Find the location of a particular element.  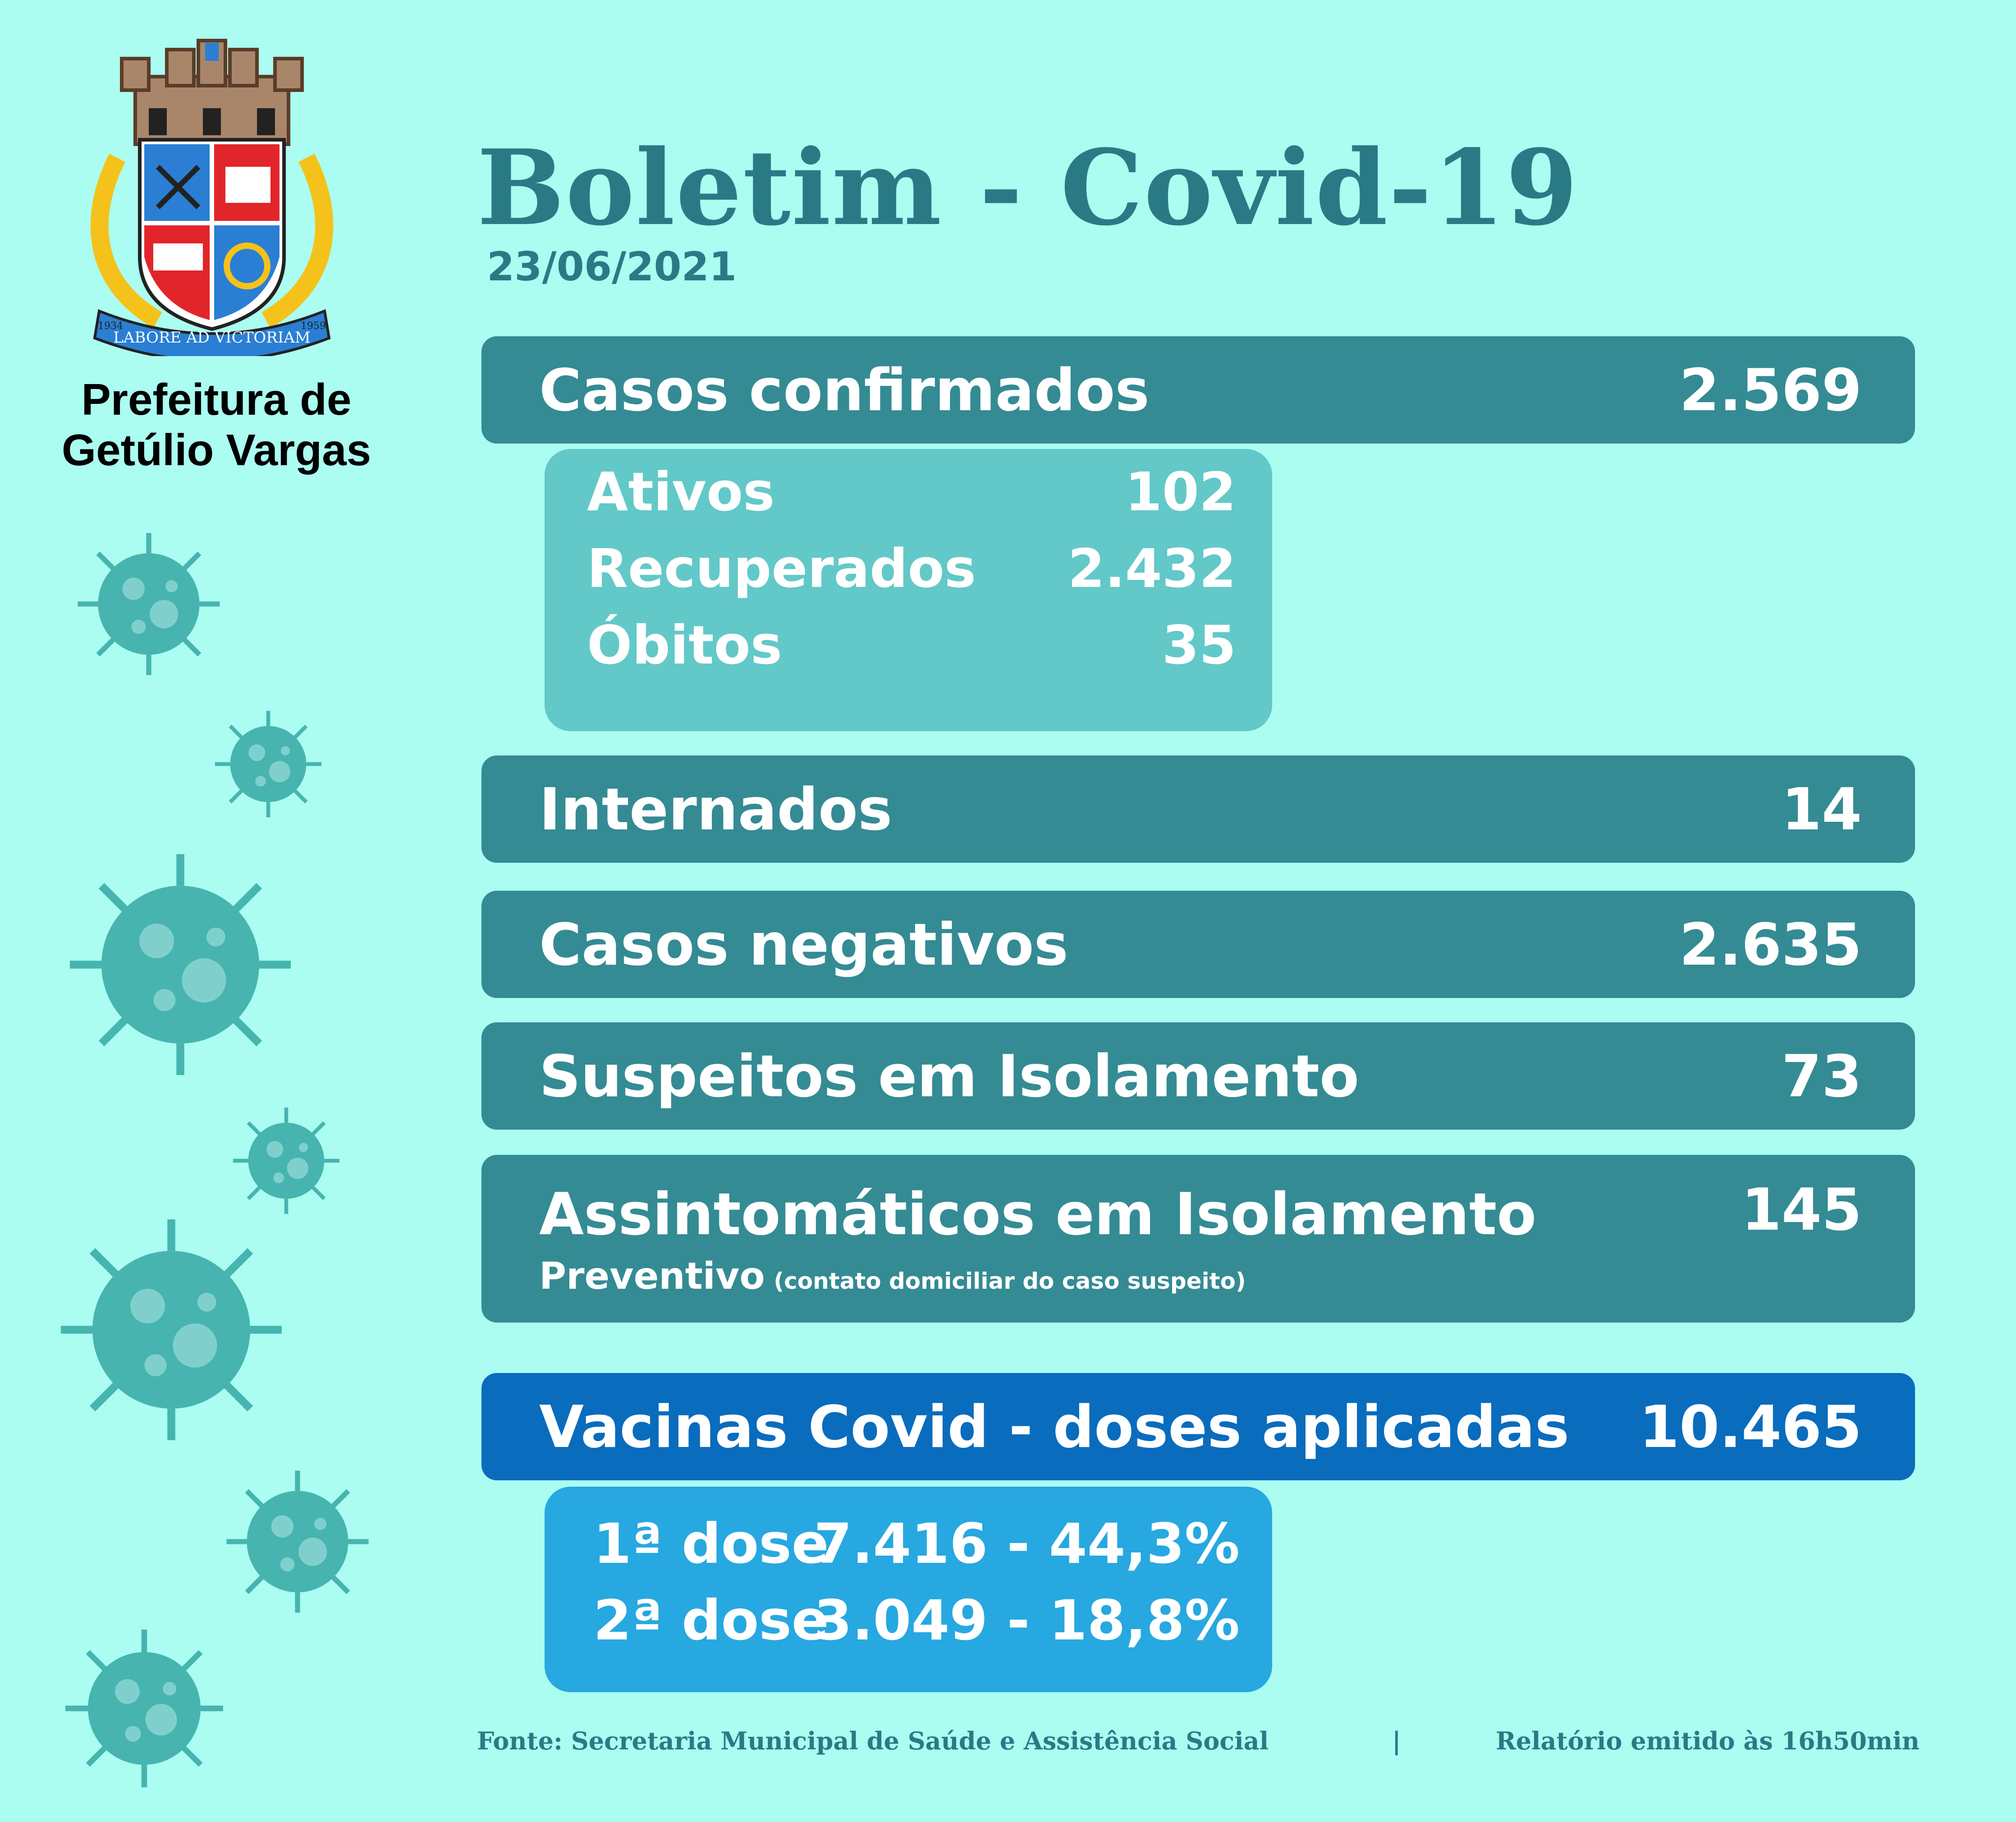

negative-cases-value: 2.635 is located at coordinates (1771, 945).